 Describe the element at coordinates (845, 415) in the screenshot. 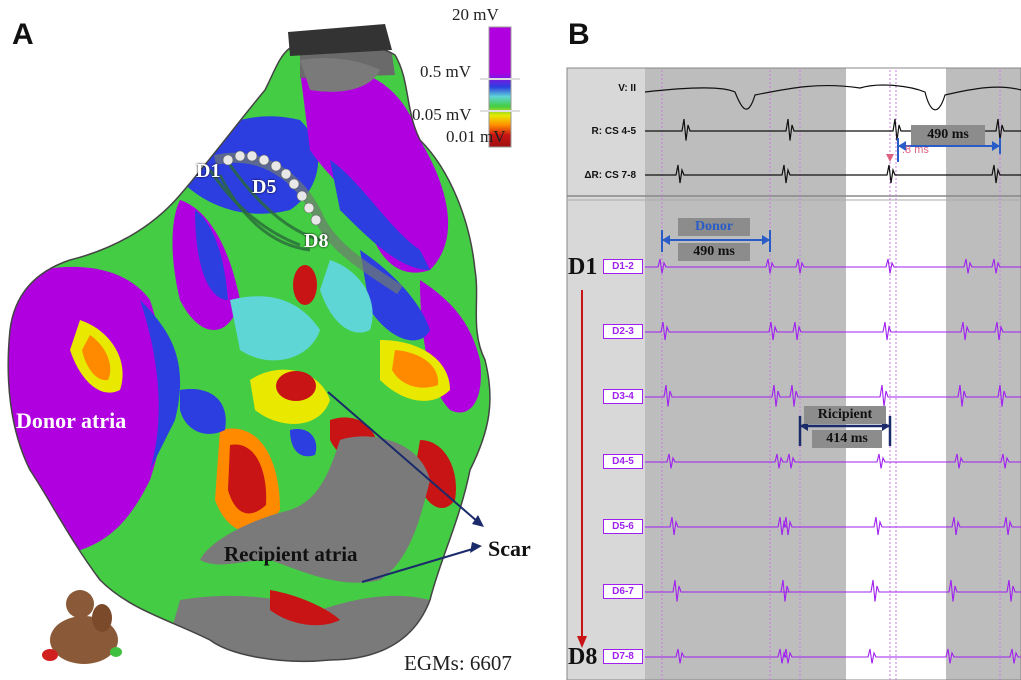

I see `recipient-title: Ricipient` at that location.